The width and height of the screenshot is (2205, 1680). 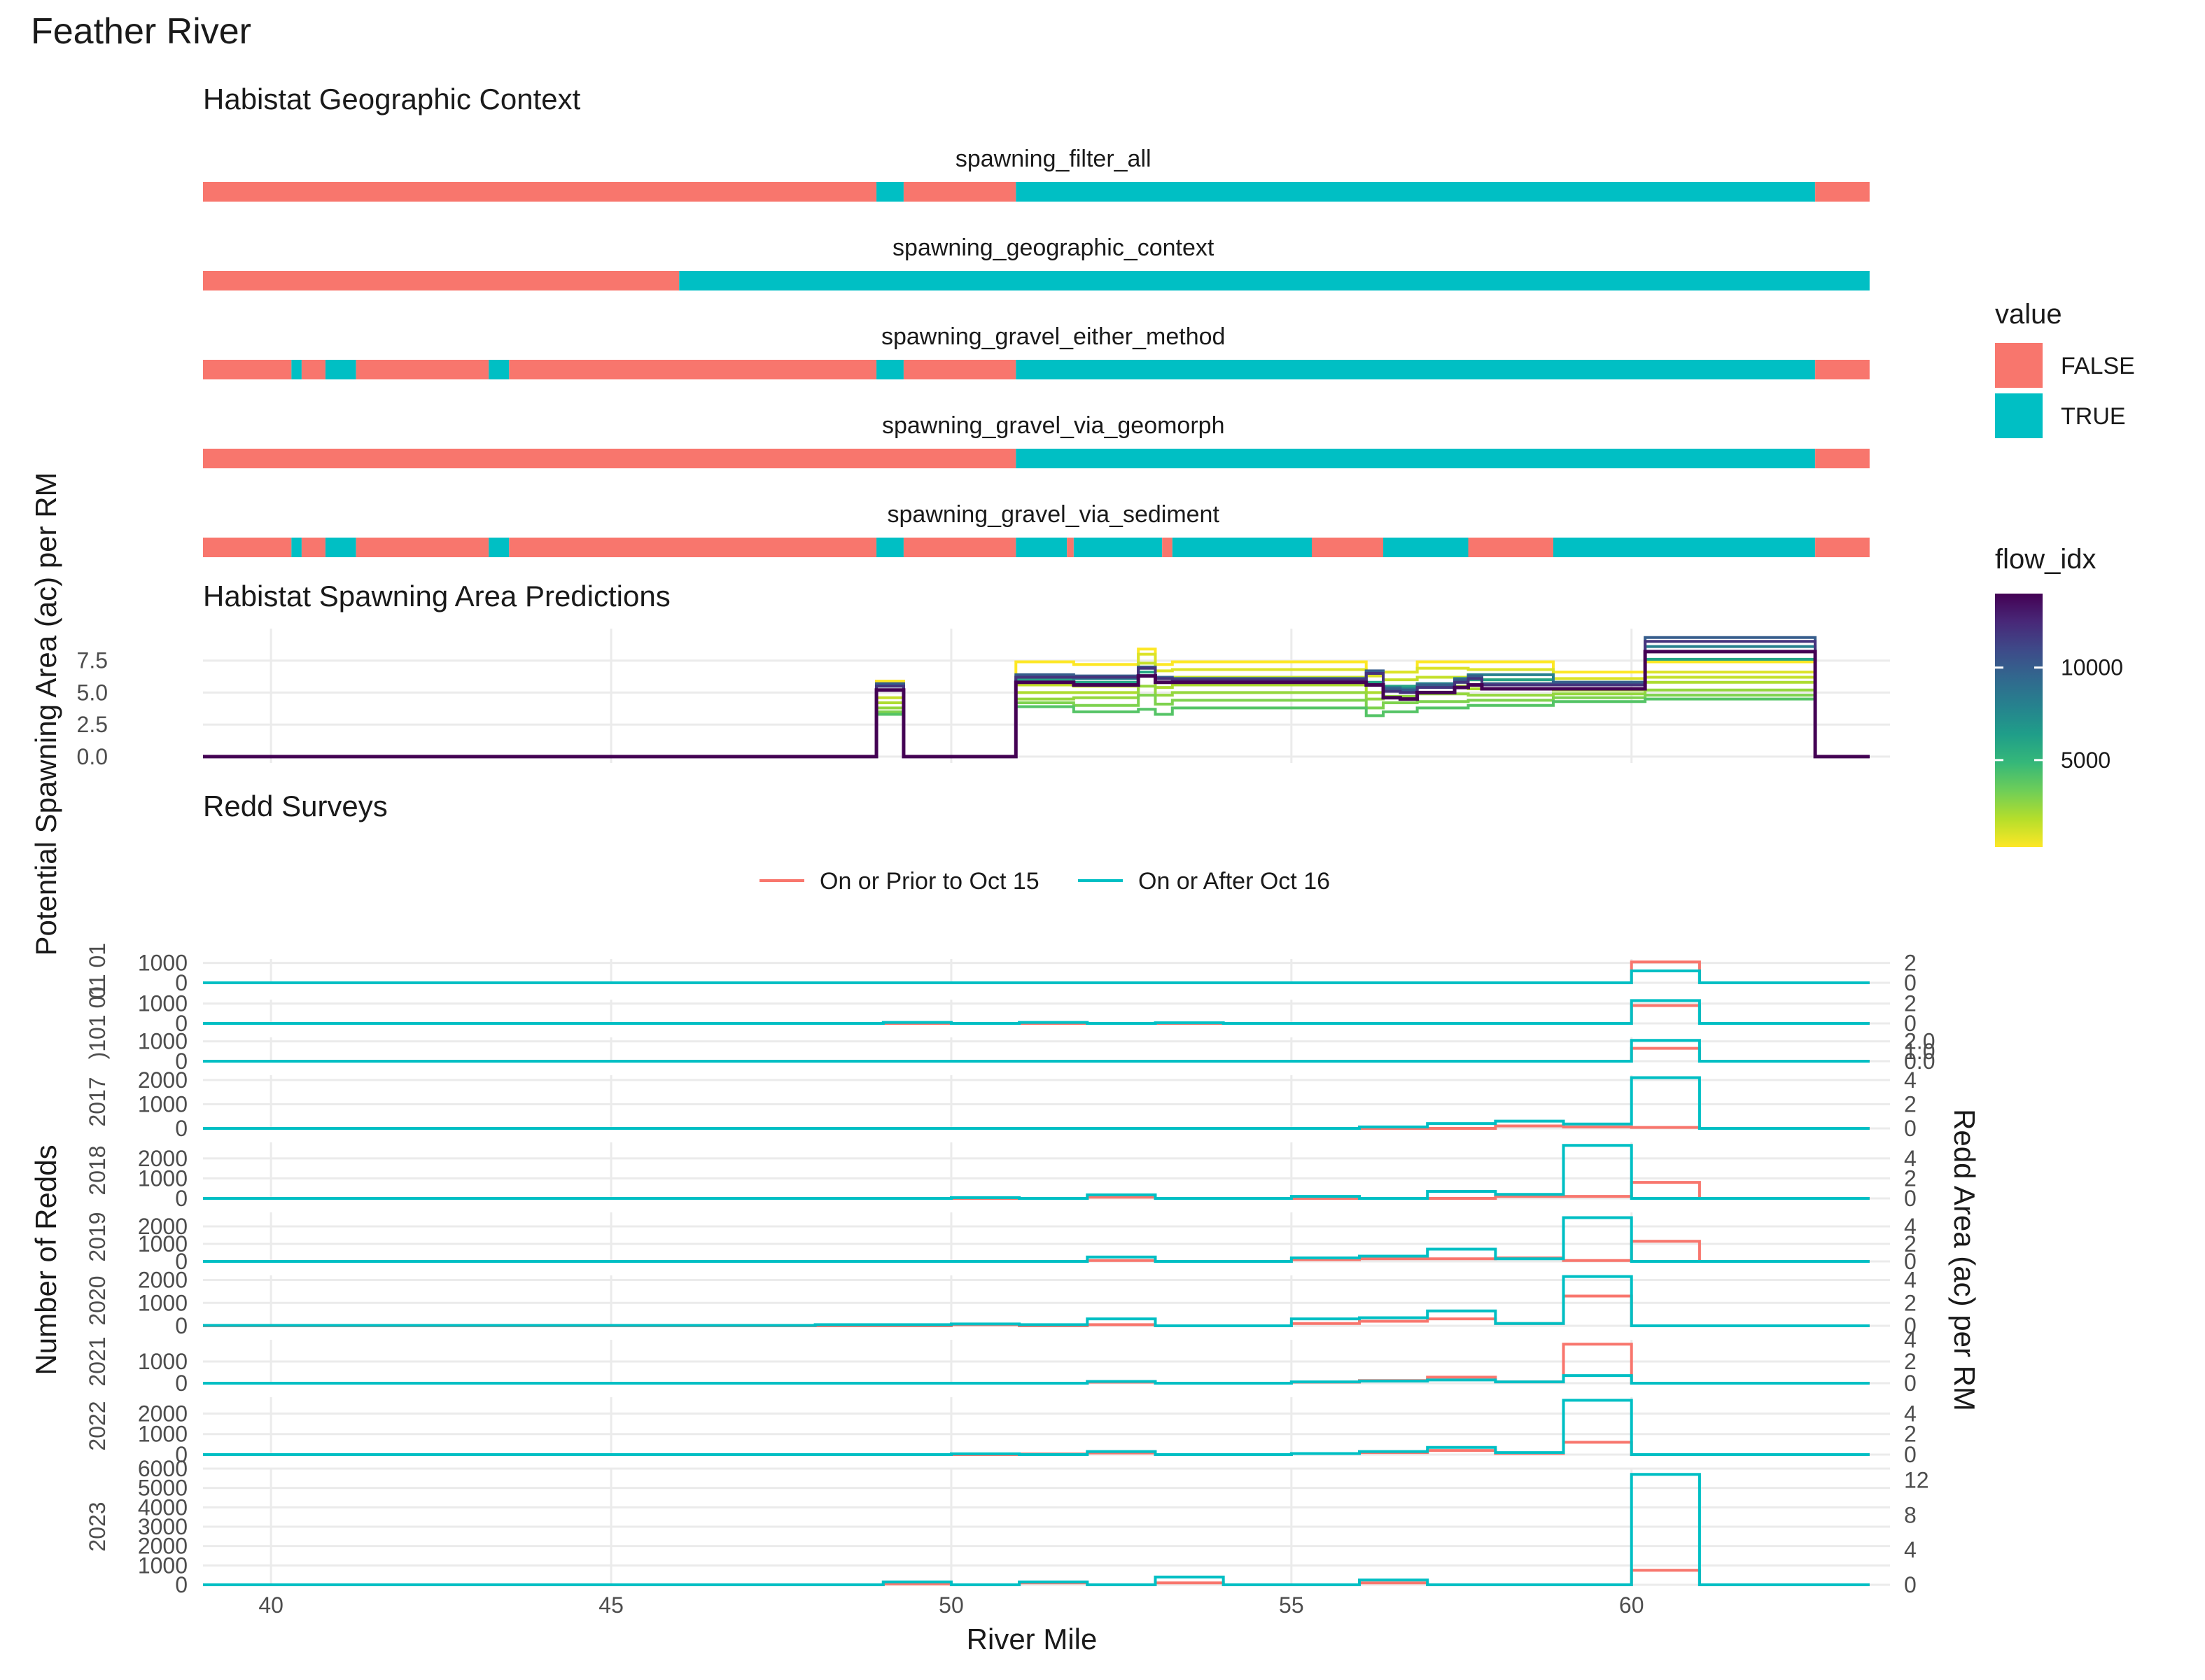 I want to click on geo-facet-label: spawning_filter_all, so click(x=1053, y=159).